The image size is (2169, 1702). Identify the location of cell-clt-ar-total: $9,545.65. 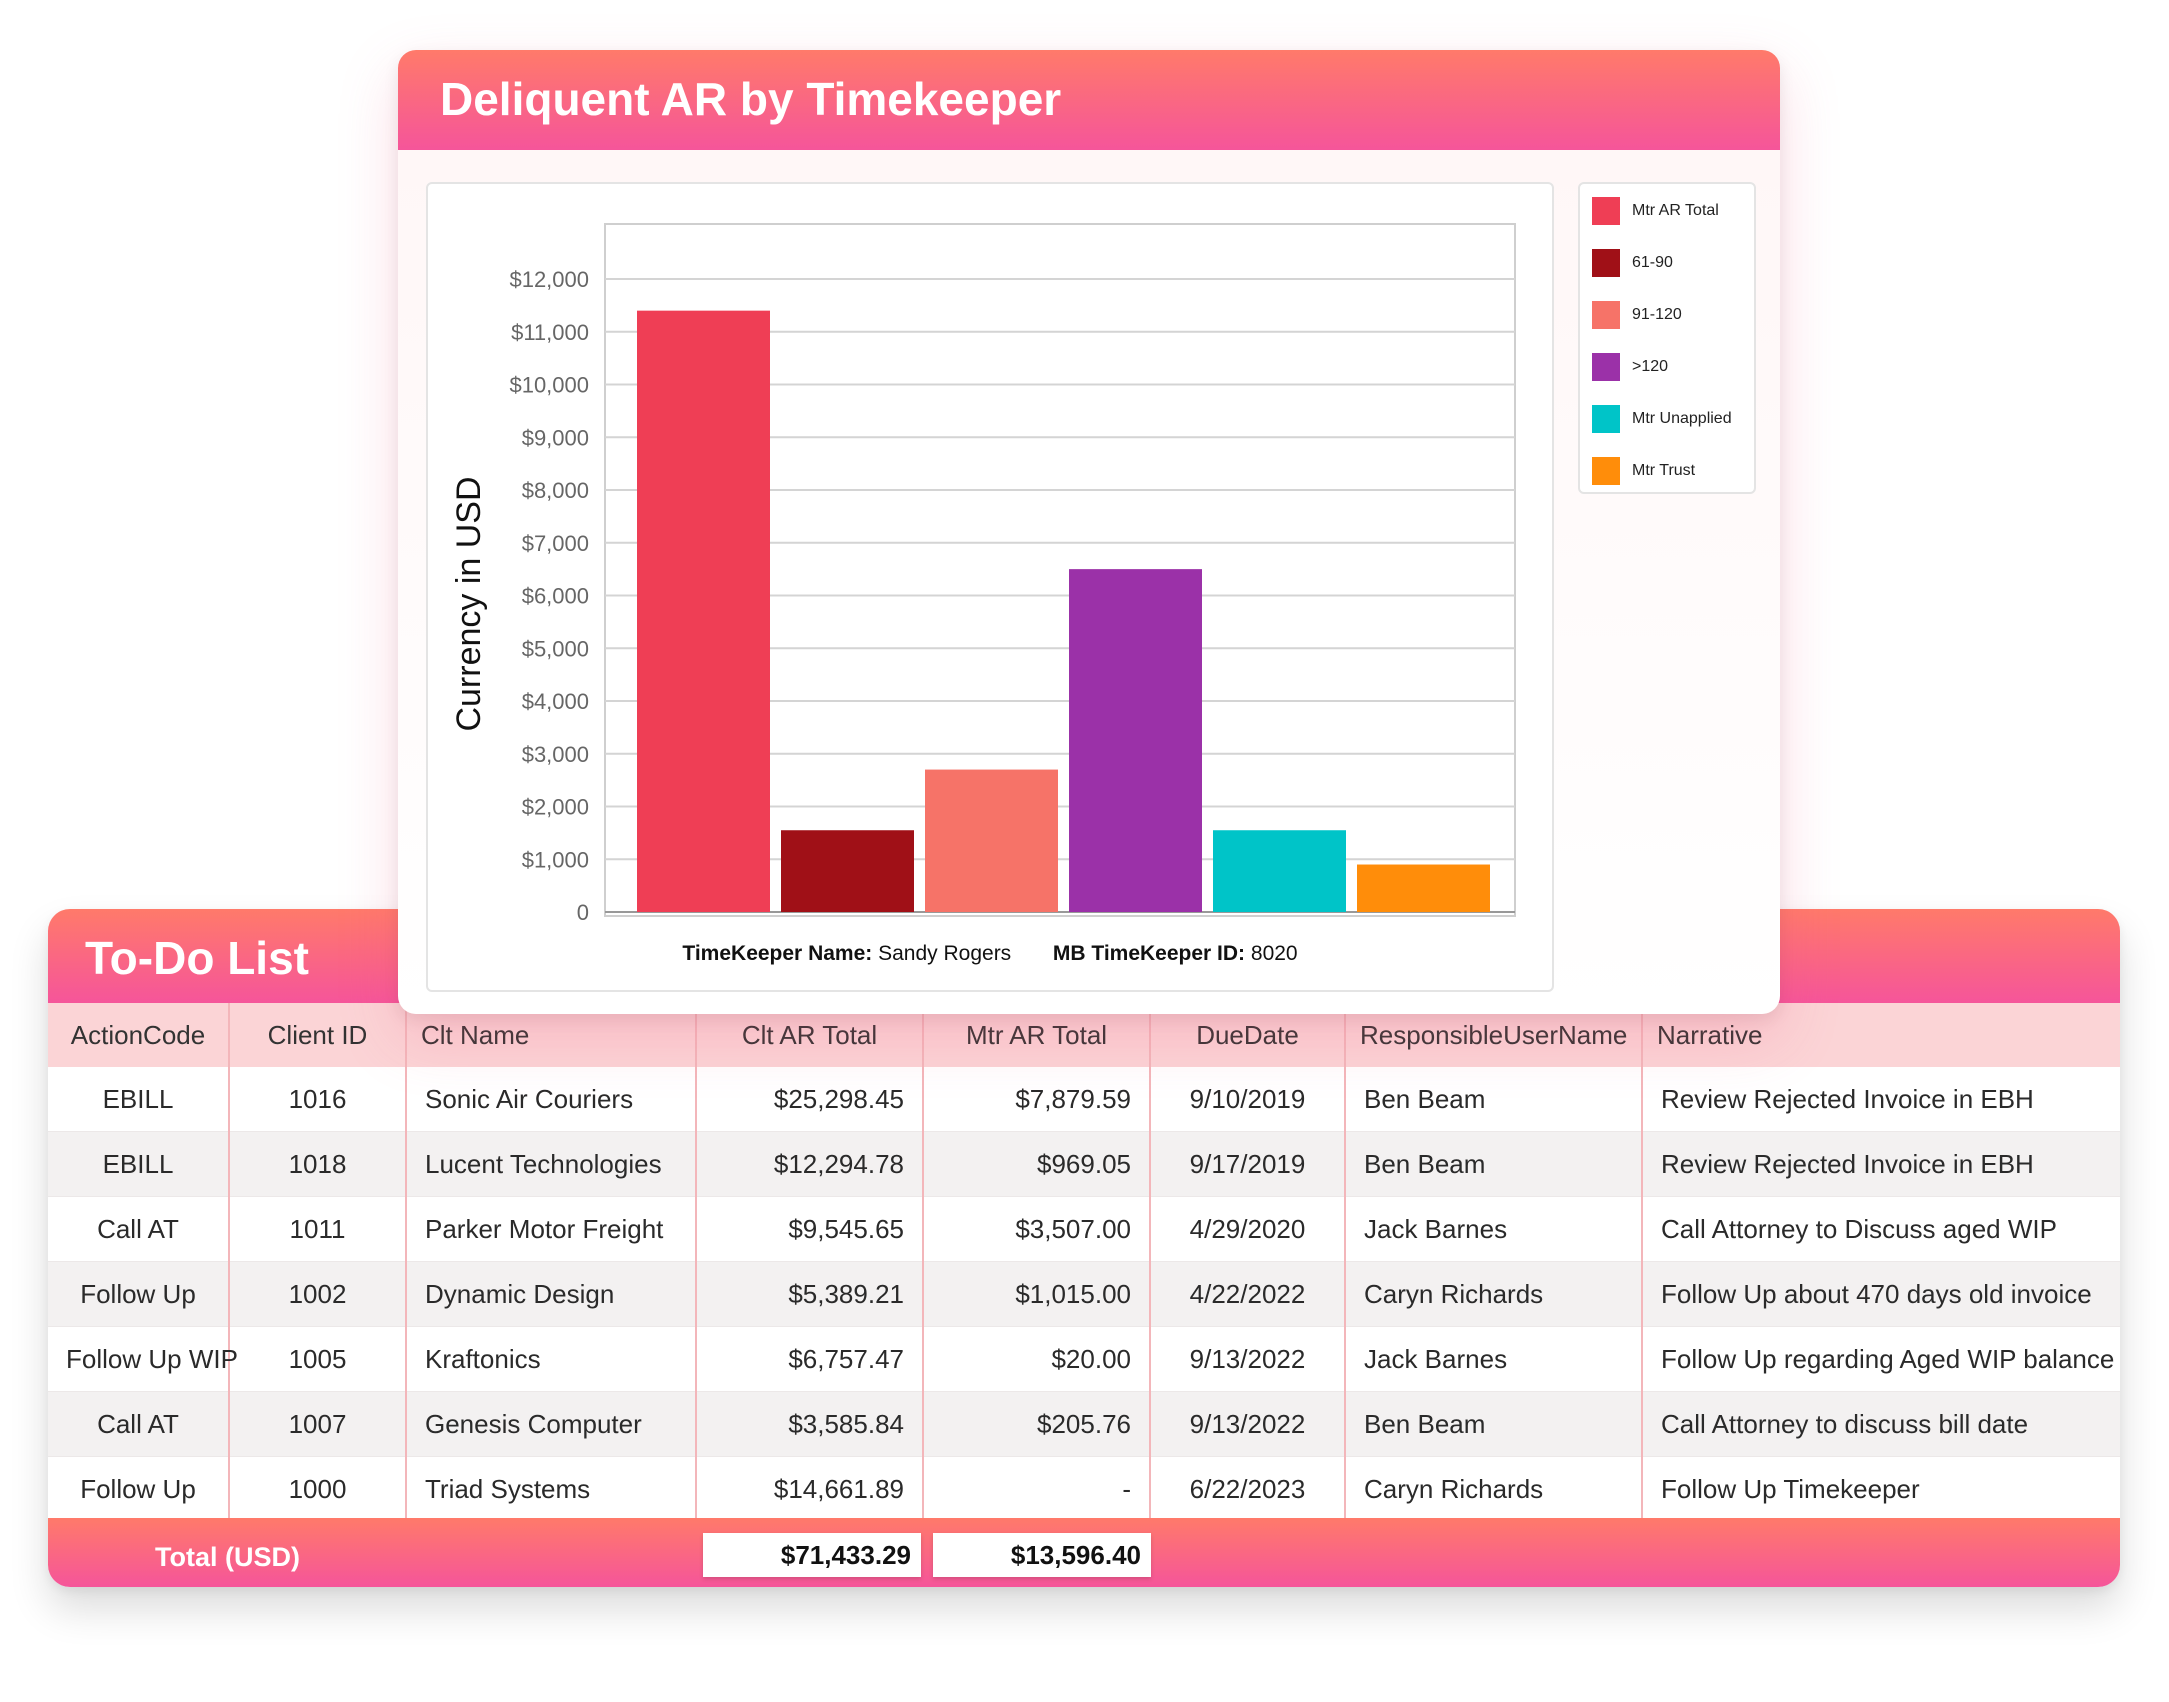
(810, 1229).